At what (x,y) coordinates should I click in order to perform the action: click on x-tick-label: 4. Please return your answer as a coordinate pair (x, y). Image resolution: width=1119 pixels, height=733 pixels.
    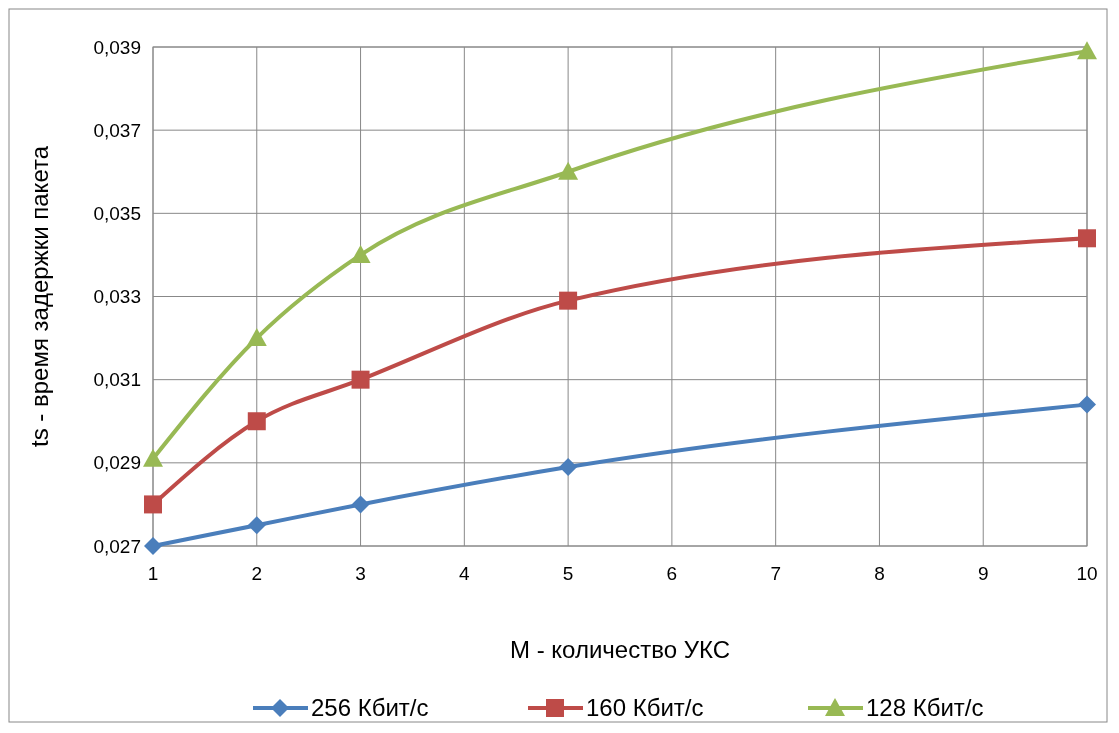
    Looking at the image, I should click on (465, 573).